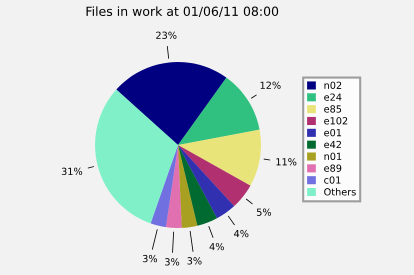  What do you see at coordinates (270, 85) in the screenshot?
I see `data-label: 12%` at bounding box center [270, 85].